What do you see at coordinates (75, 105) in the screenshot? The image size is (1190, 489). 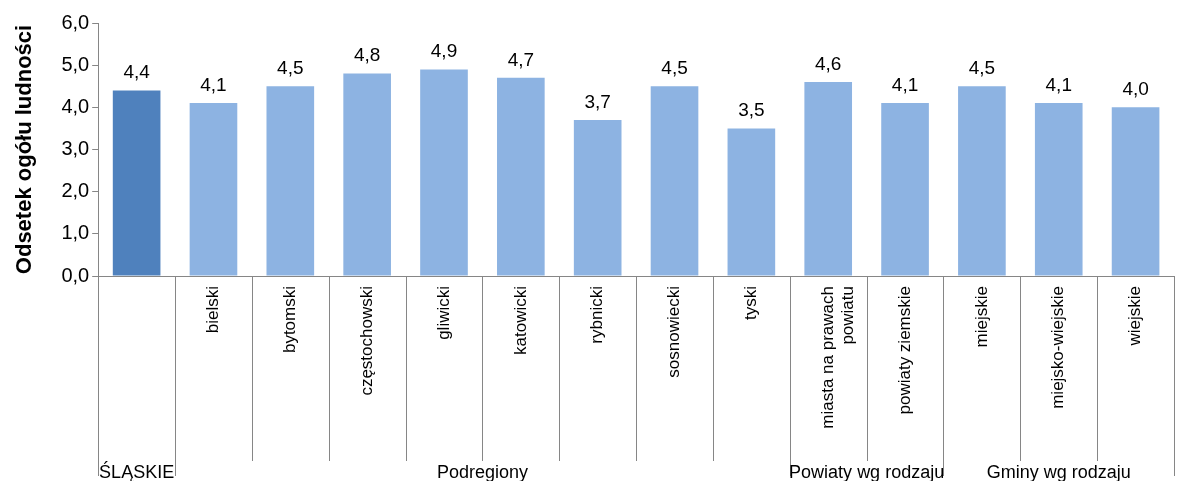 I see `y-tick-label: 4,0` at bounding box center [75, 105].